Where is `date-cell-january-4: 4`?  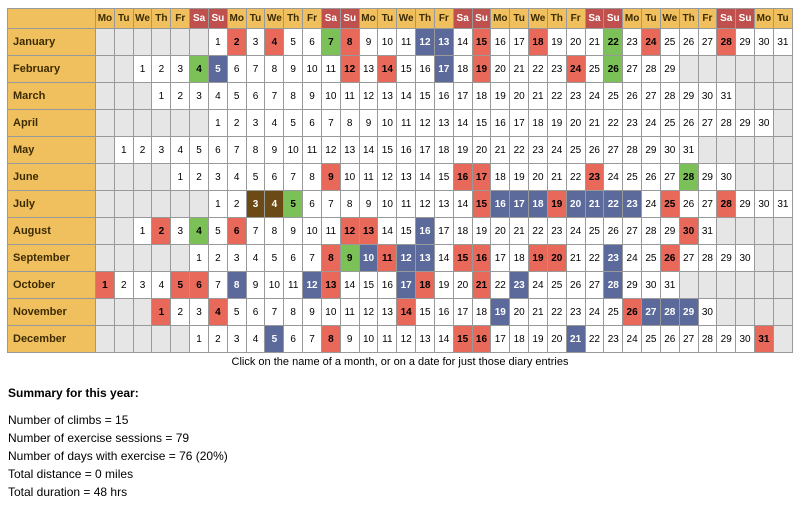 date-cell-january-4: 4 is located at coordinates (274, 42).